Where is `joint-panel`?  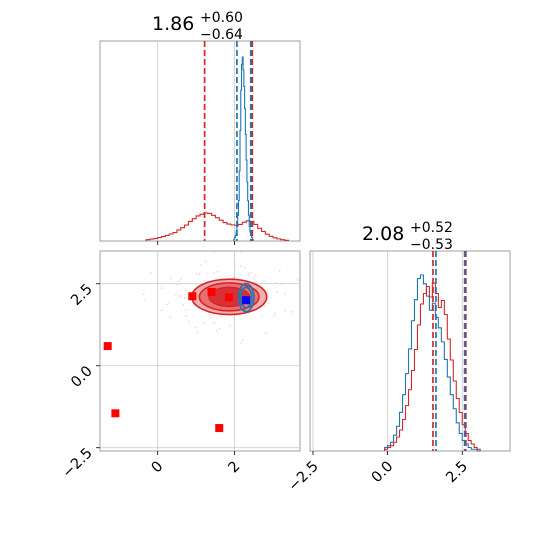 joint-panel is located at coordinates (200, 351).